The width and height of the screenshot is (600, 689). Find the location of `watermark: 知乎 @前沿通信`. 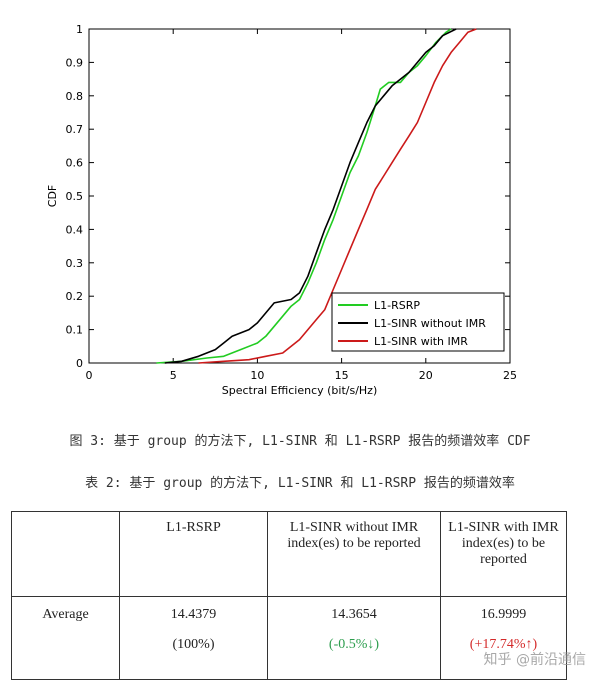

watermark: 知乎 @前沿通信 is located at coordinates (534, 660).